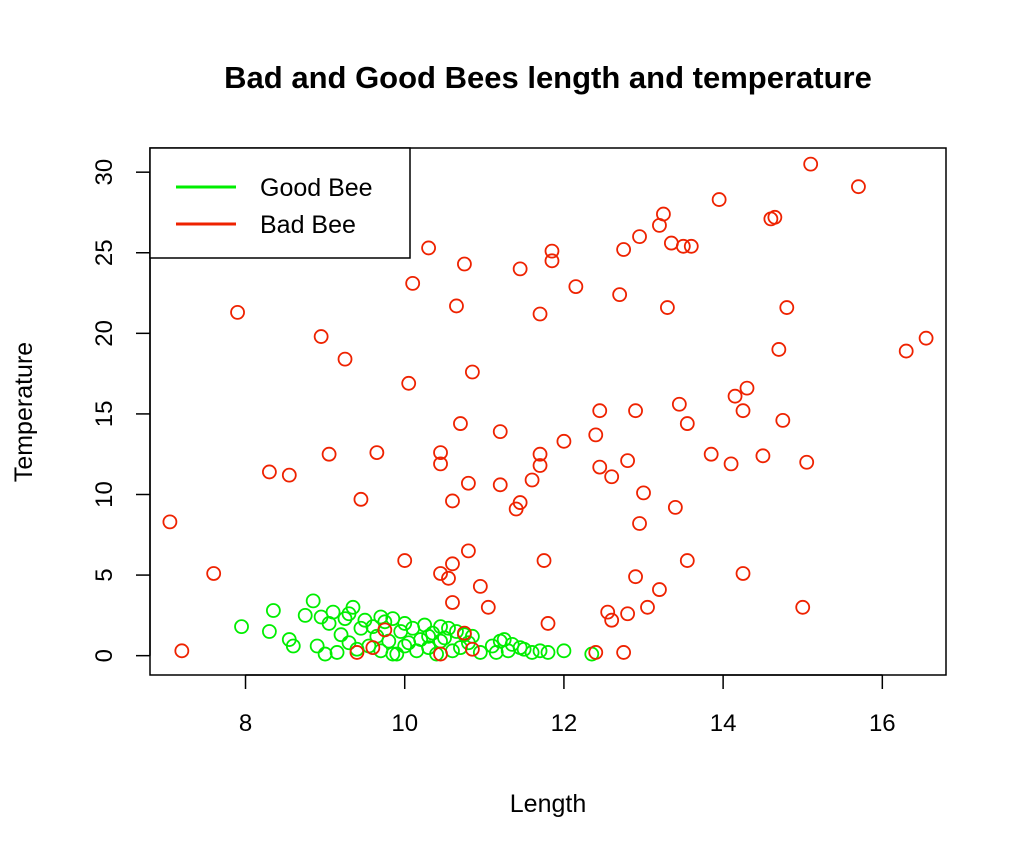 Image resolution: width=1023 pixels, height=861 pixels. Describe the element at coordinates (245, 723) in the screenshot. I see `x-tick-label: 8` at that location.